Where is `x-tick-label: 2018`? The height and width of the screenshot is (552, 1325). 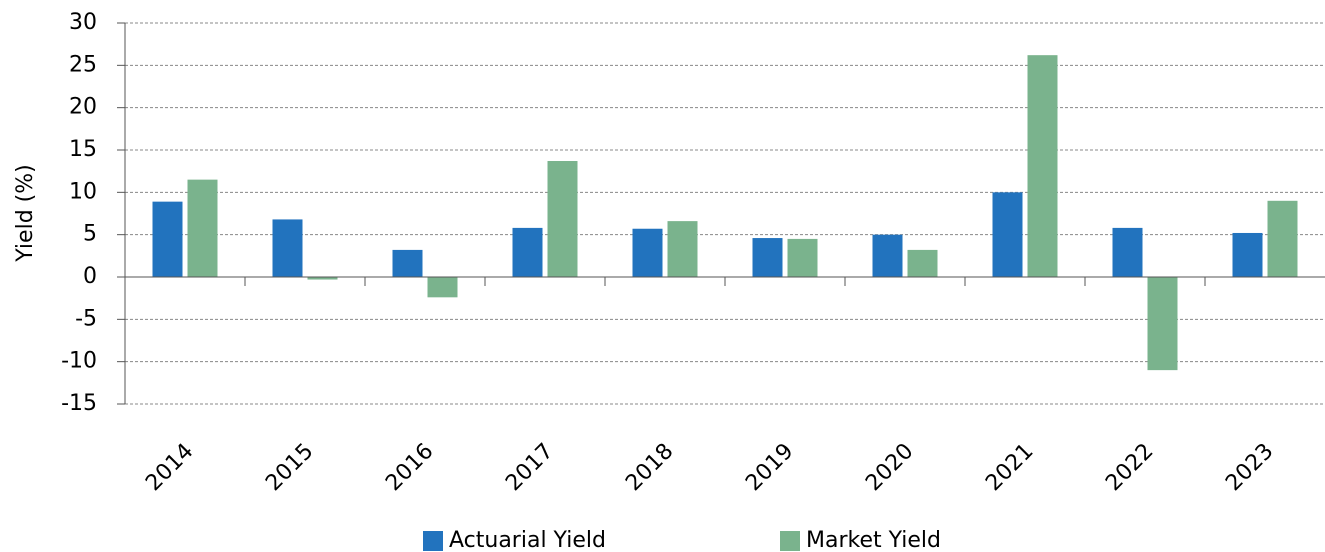 x-tick-label: 2018 is located at coordinates (649, 467).